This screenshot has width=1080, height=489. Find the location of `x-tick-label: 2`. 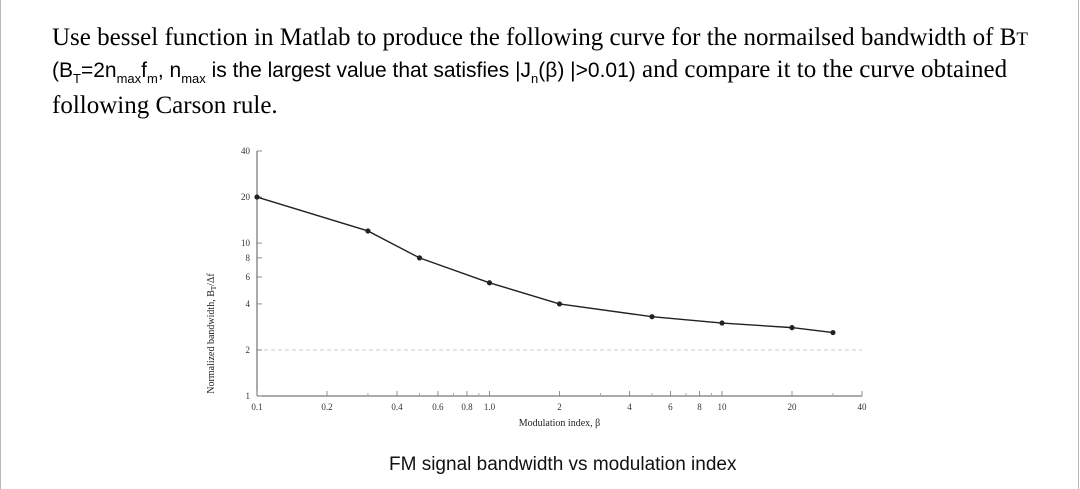

x-tick-label: 2 is located at coordinates (559, 407).